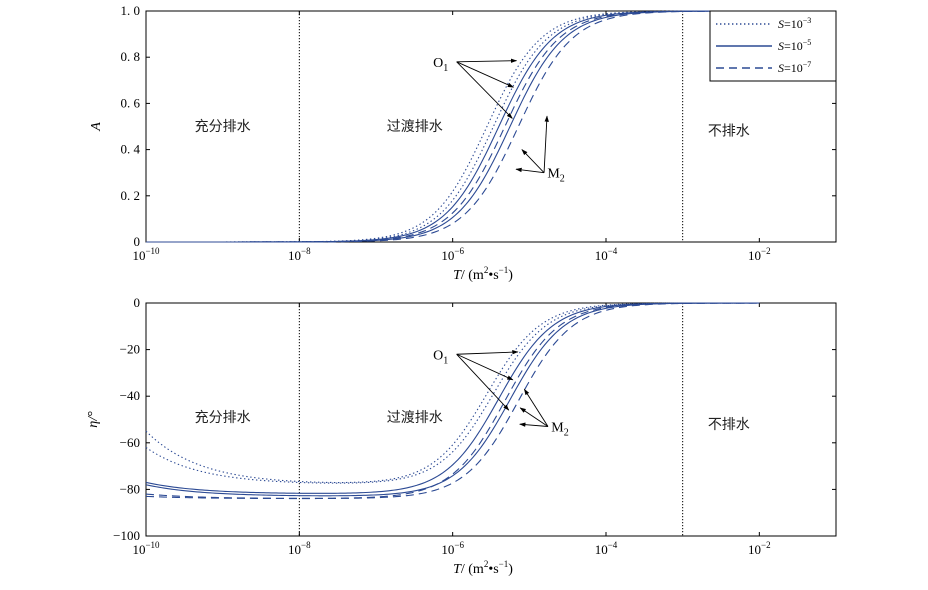 The height and width of the screenshot is (590, 928). I want to click on y-tick-label: −20, so click(130, 349).